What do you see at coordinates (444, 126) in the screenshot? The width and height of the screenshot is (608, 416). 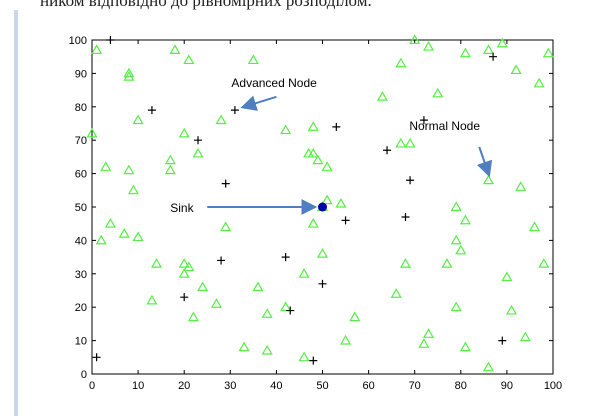 I see `annotation-label: Normal Node` at bounding box center [444, 126].